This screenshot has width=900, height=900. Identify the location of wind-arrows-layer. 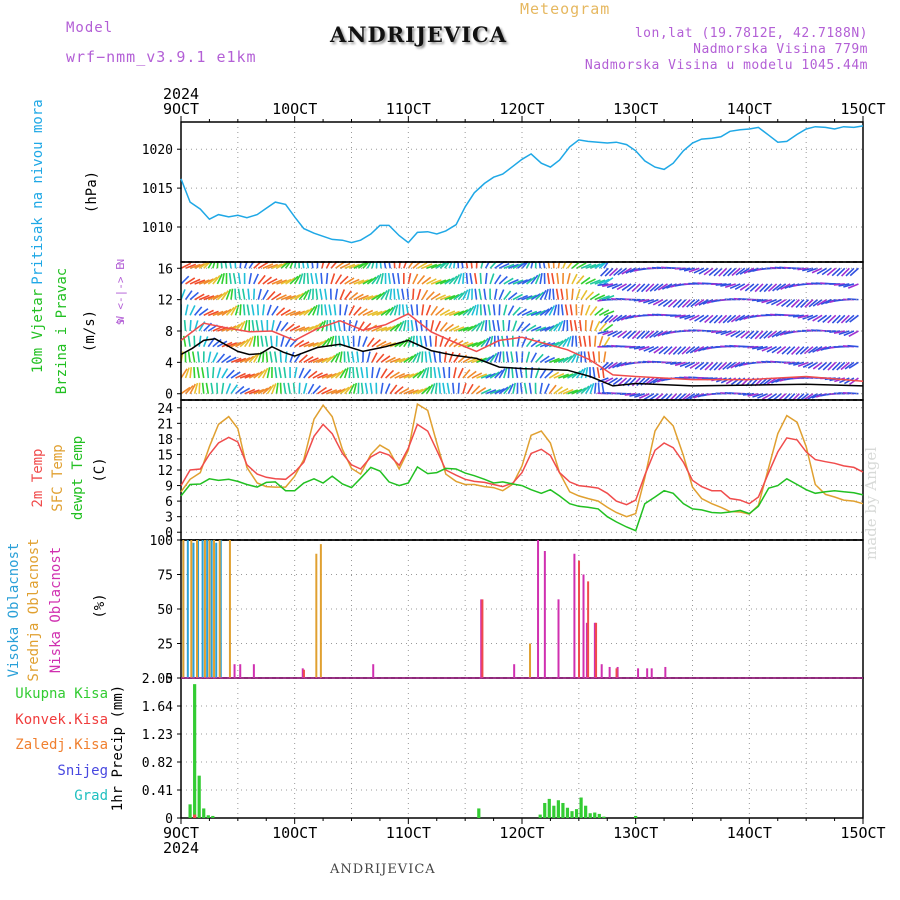
(520, 331).